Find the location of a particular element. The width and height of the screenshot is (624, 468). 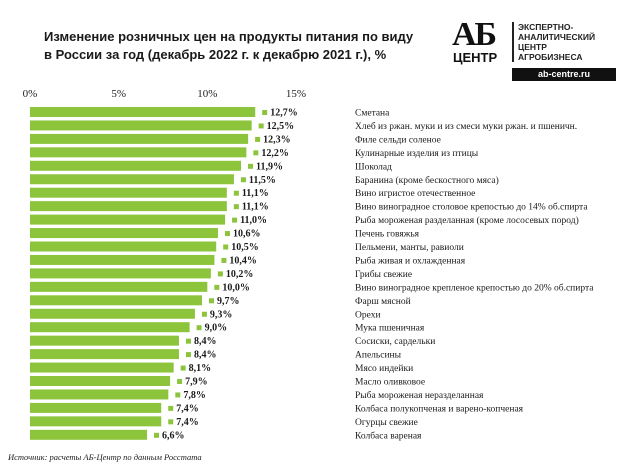

category-label: Огурцы свежие is located at coordinates (386, 423).